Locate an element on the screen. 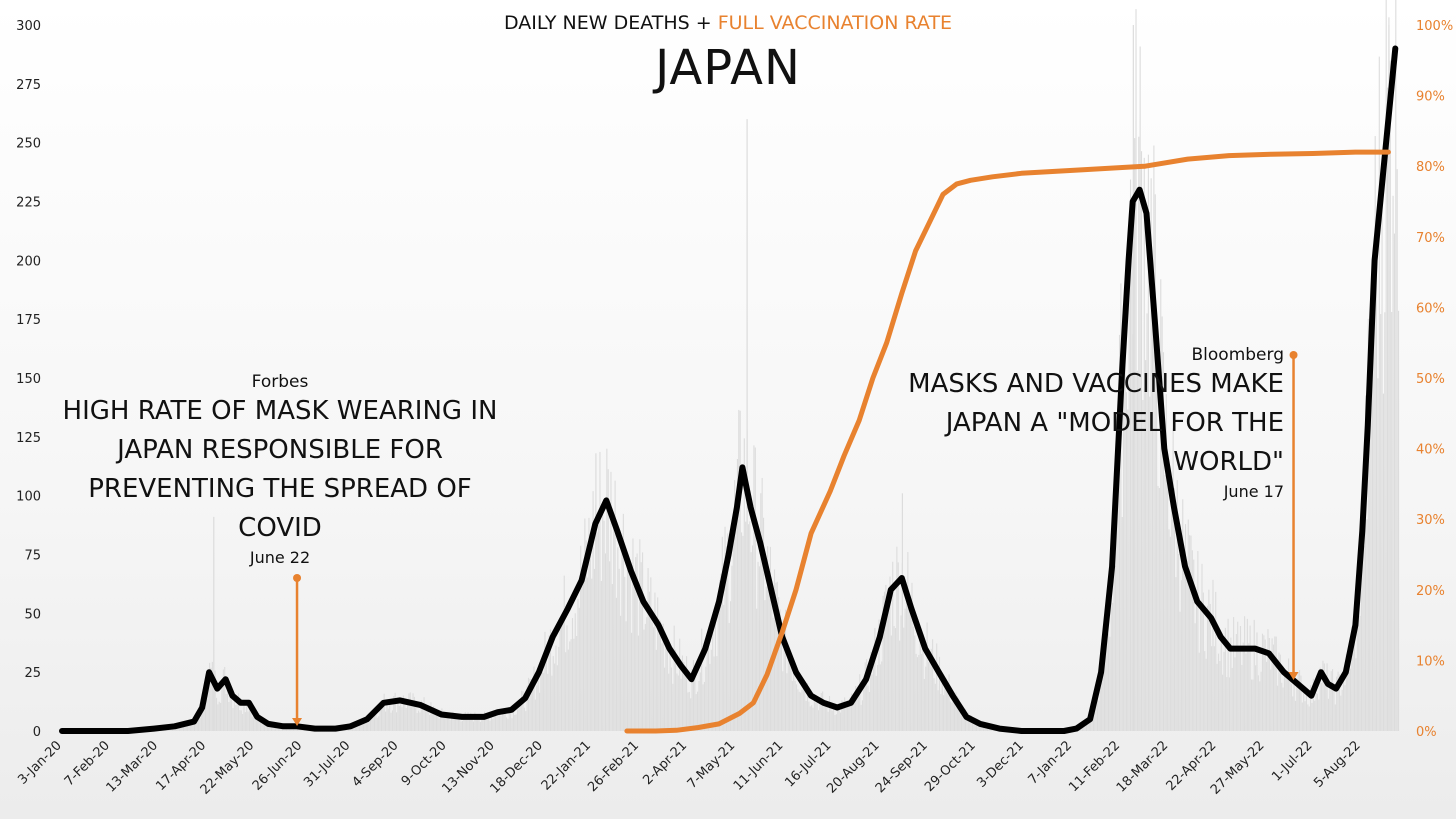 The image size is (1456, 819). left-tick-label: 0 is located at coordinates (37, 732).